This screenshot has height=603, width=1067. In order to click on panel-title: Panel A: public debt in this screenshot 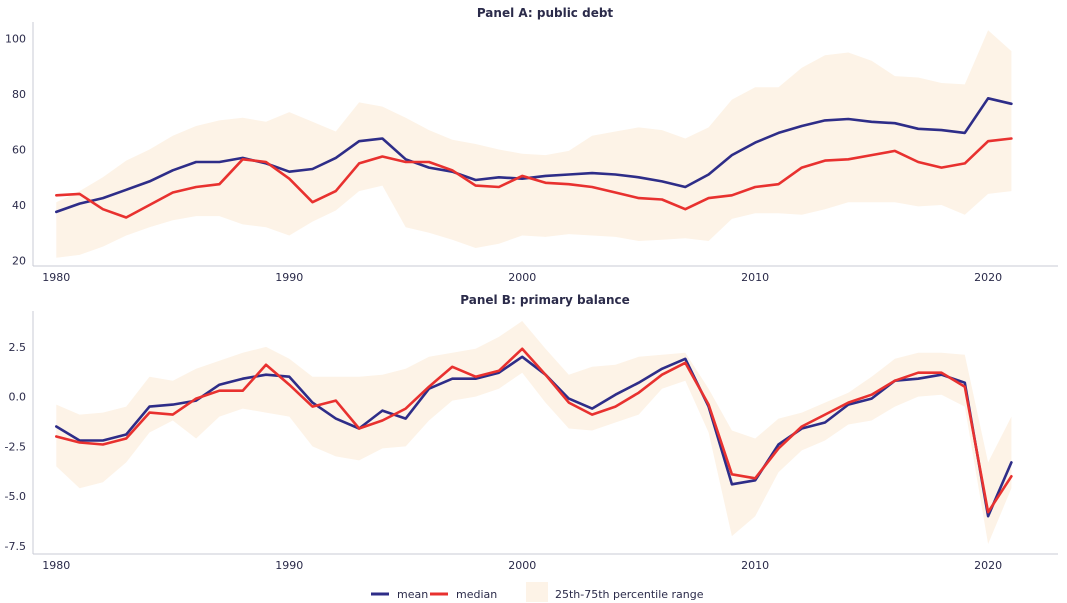, I will do `click(545, 13)`.